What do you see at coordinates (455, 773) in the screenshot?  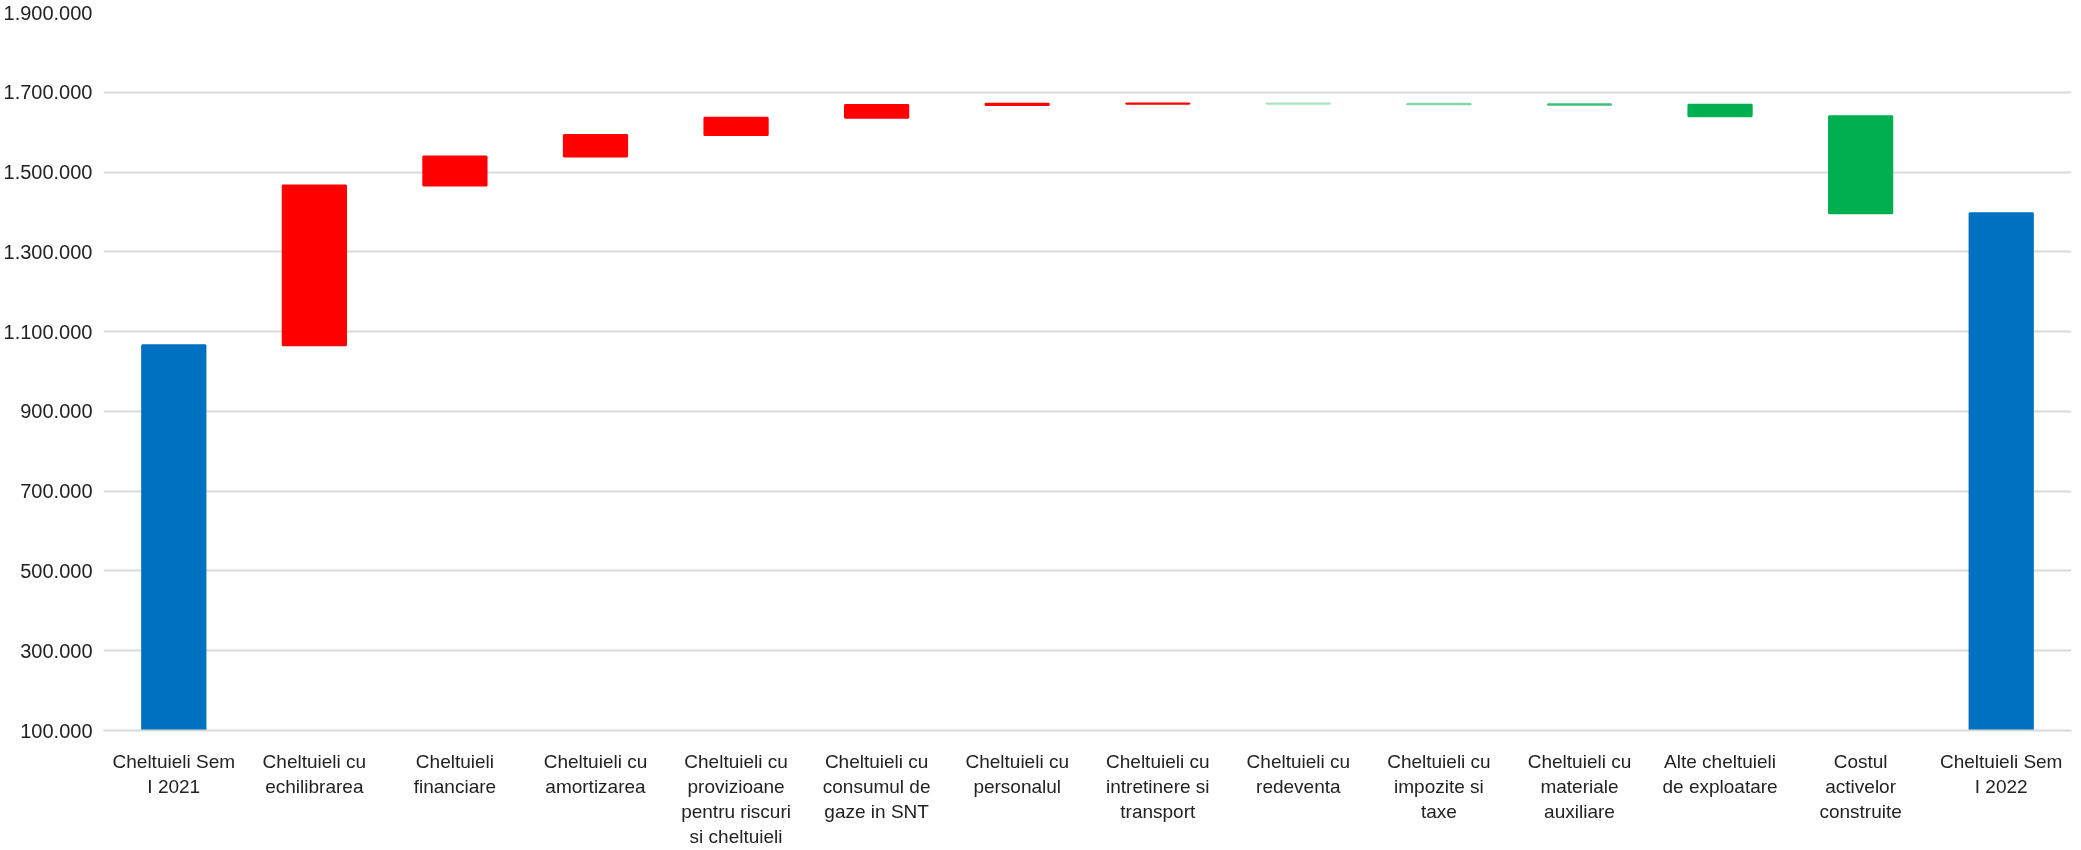 I see `x-tick-label: Cheltuieli financiare` at bounding box center [455, 773].